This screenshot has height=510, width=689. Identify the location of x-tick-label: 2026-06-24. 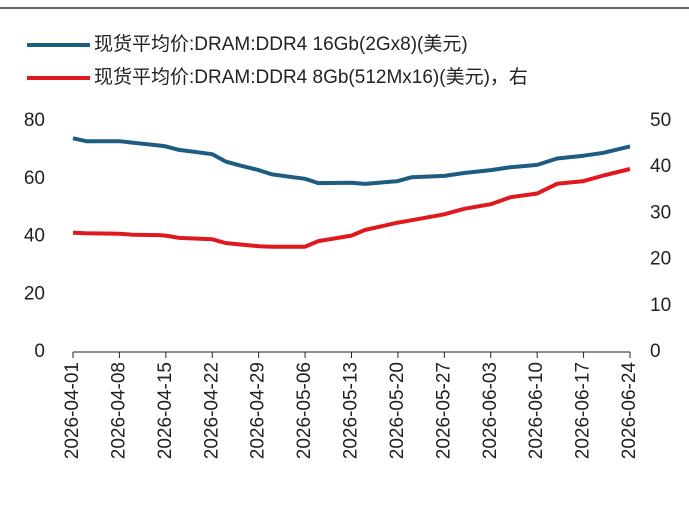
(629, 411).